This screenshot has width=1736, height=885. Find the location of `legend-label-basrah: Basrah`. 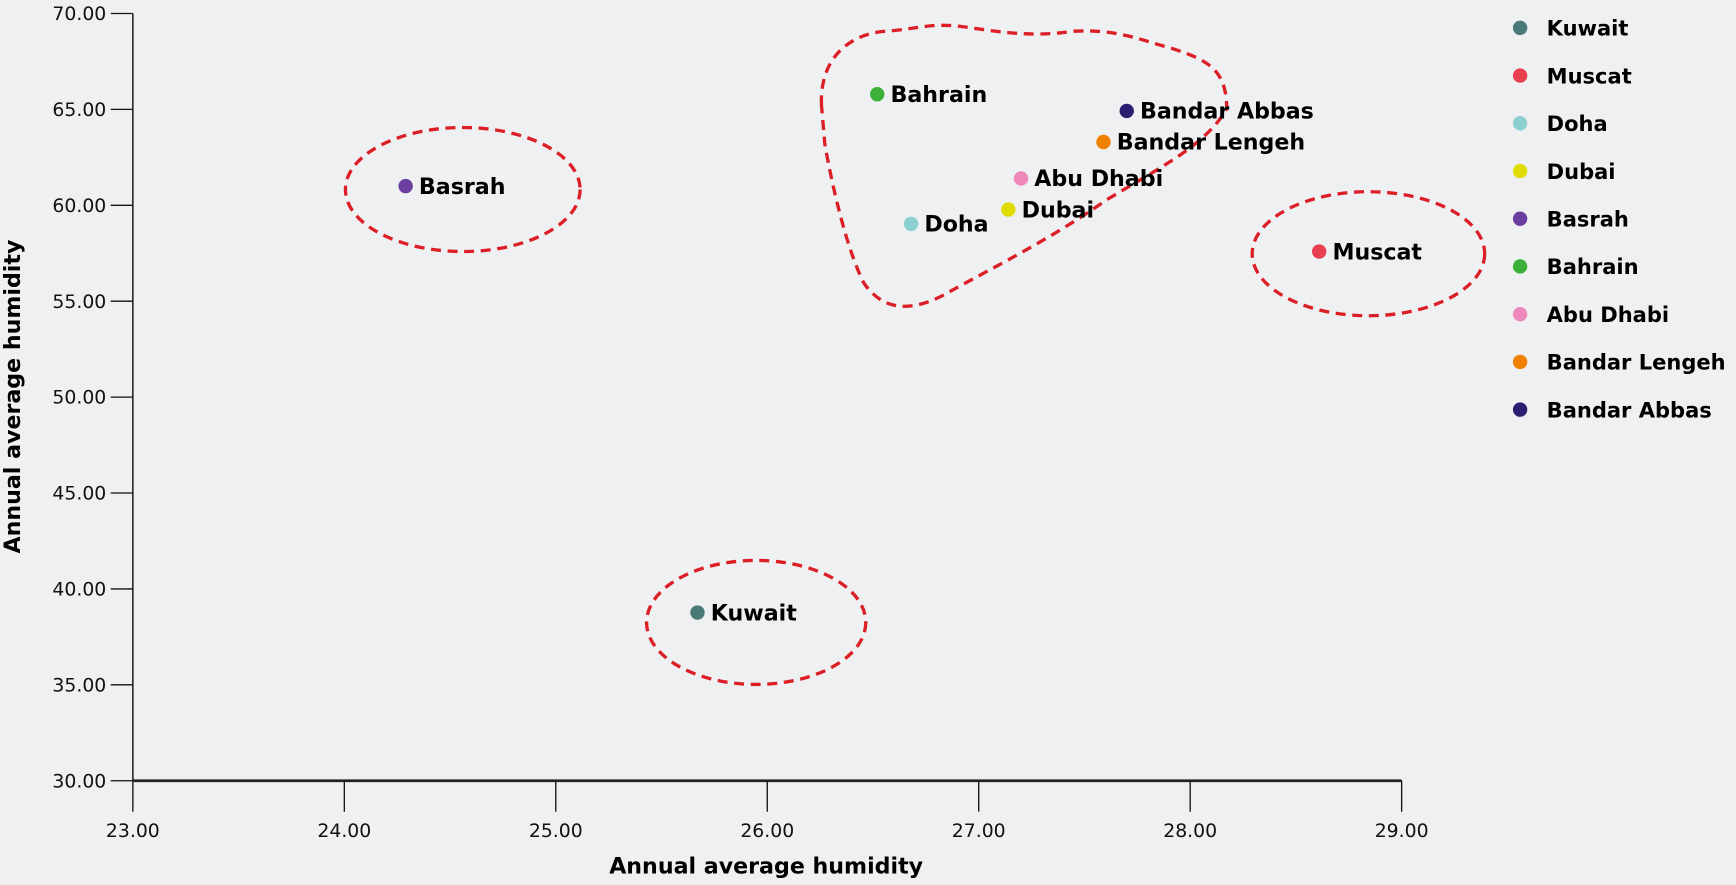

legend-label-basrah: Basrah is located at coordinates (1588, 218).